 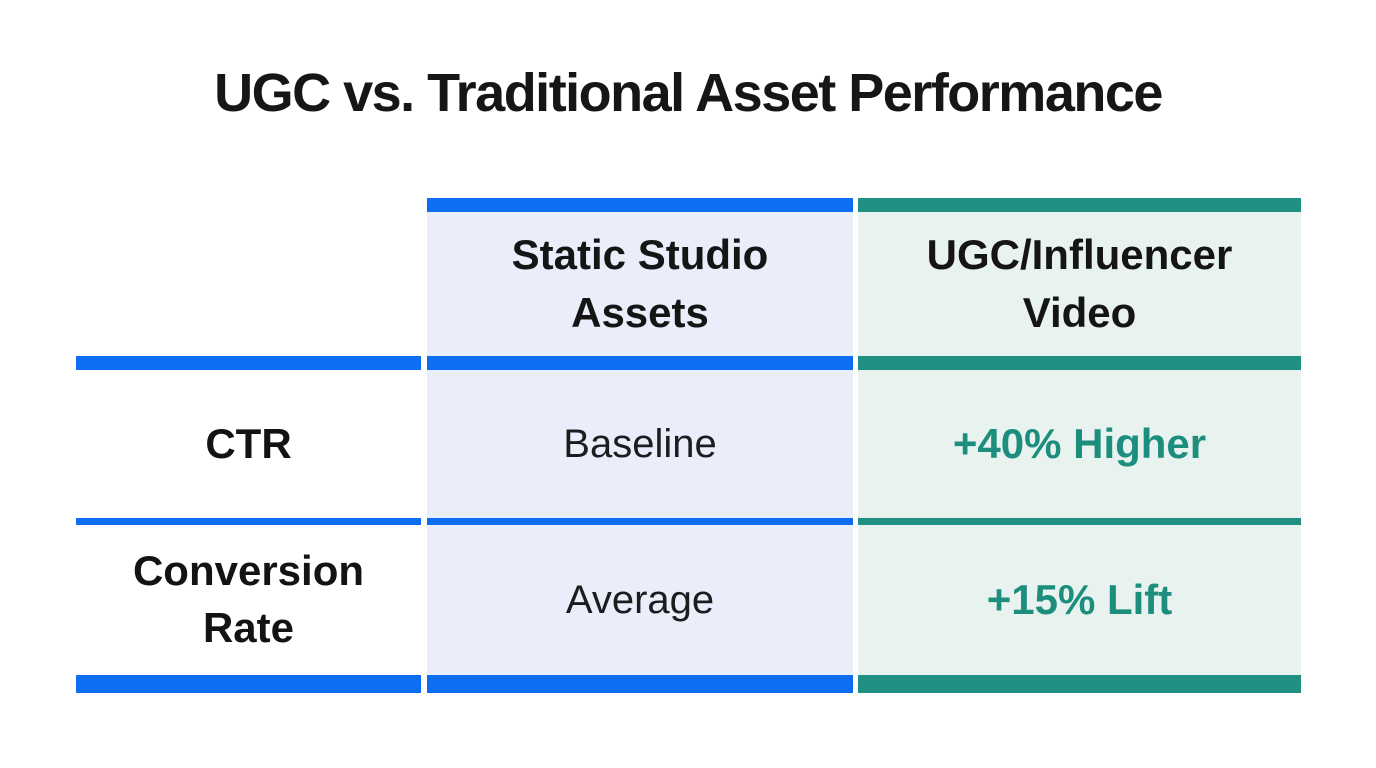 What do you see at coordinates (1079, 205) in the screenshot?
I see `ugc-column-top-bar` at bounding box center [1079, 205].